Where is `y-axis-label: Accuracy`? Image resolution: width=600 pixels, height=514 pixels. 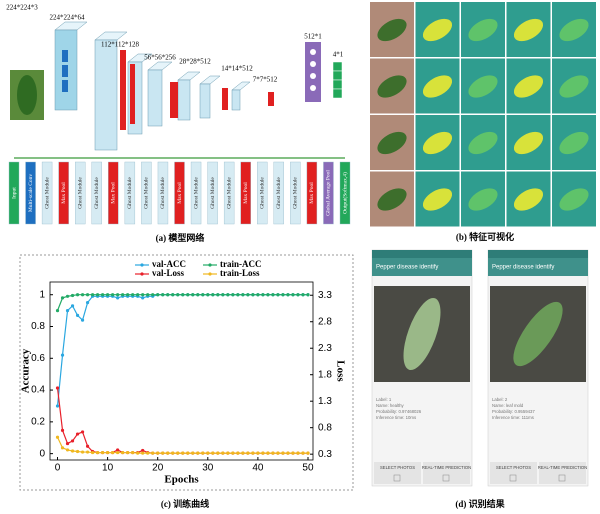
y-axis-label: Accuracy is located at coordinates (26, 370).